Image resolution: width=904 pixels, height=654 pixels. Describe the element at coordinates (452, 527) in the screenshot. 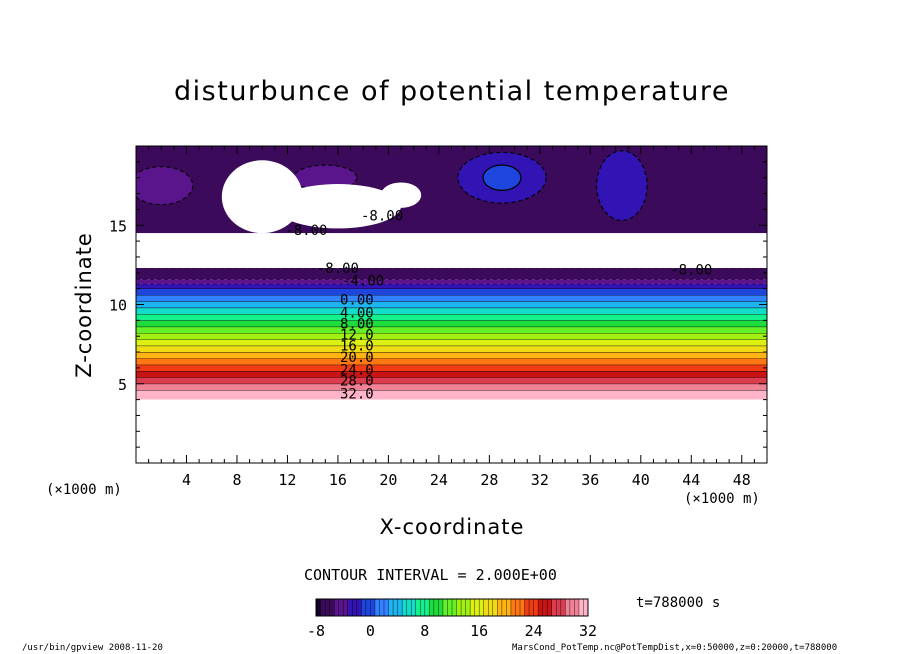

I see `x-axis-label: X-coordinate` at that location.